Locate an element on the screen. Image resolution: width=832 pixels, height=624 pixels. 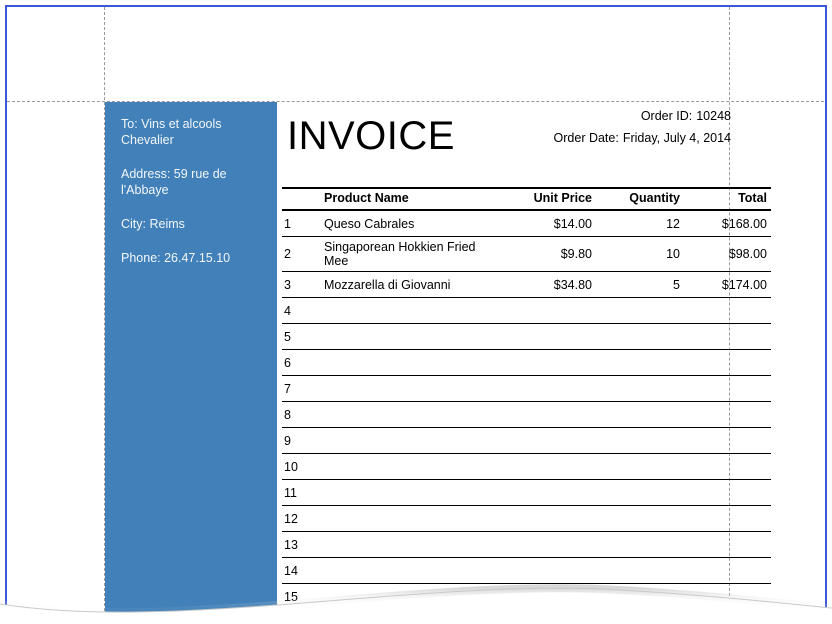
table-row: 13 is located at coordinates (526, 544).